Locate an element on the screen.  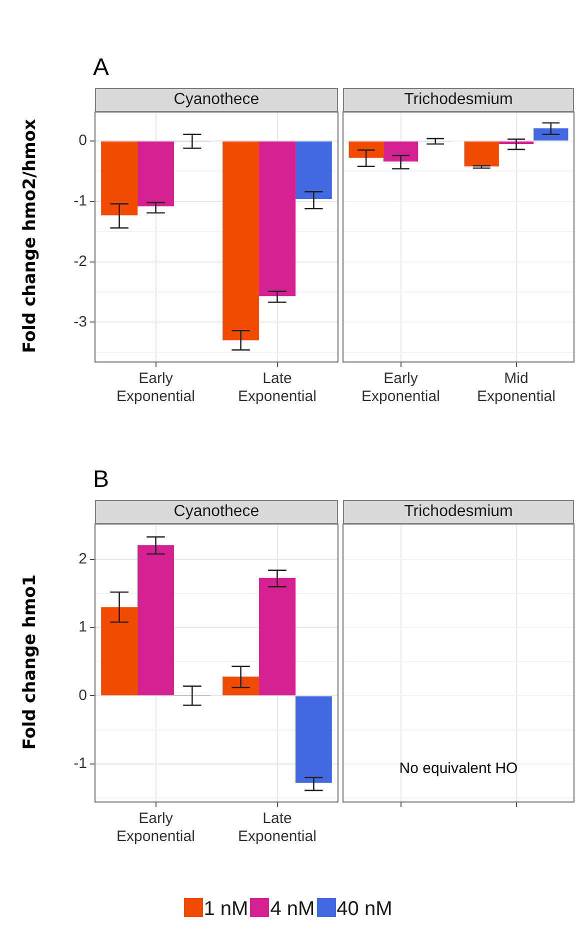
x-tick-label: Mid Exponential is located at coordinates (516, 388).